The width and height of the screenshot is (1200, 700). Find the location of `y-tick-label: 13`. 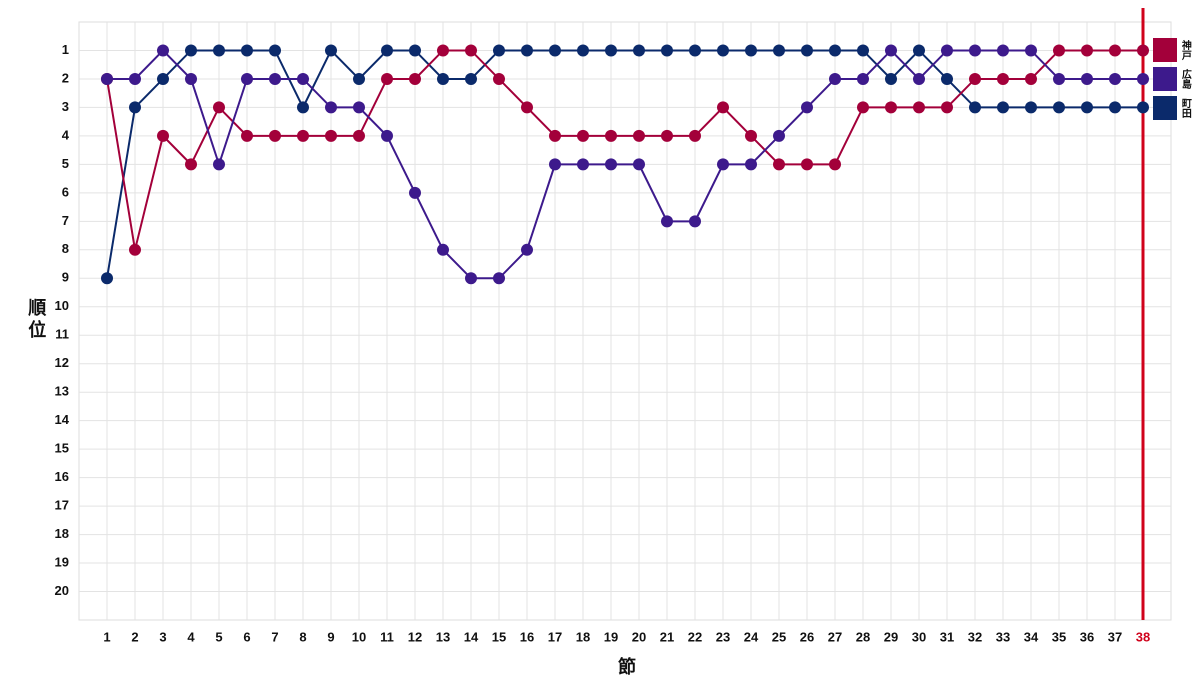

y-tick-label: 13 is located at coordinates (62, 391).